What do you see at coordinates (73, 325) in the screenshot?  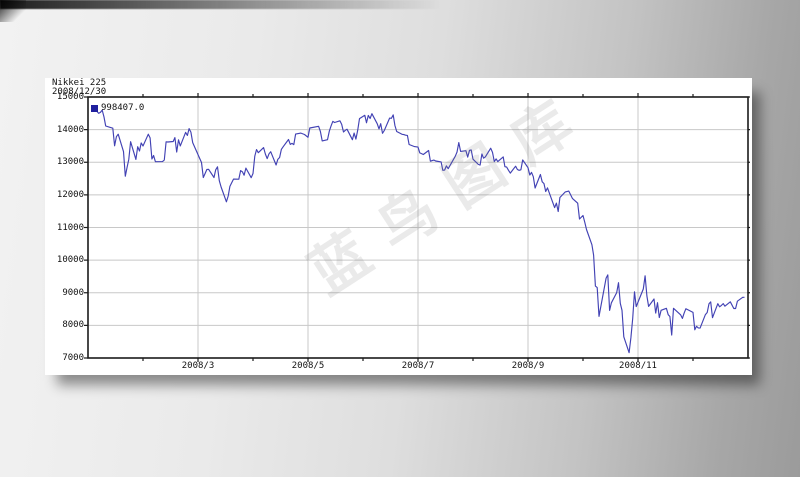 I see `y-axis-tick-label: 8000` at bounding box center [73, 325].